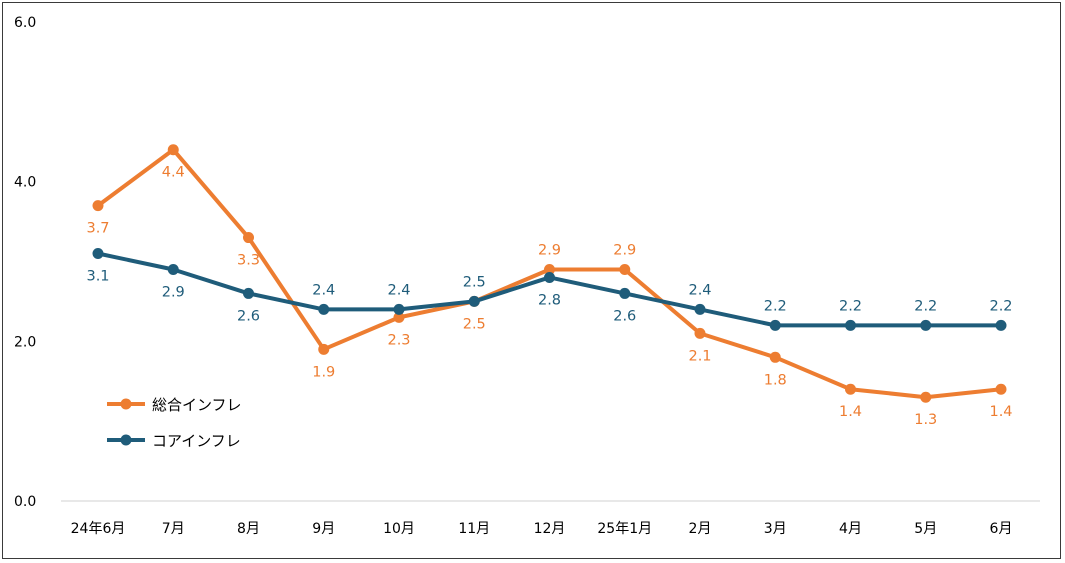  Describe the element at coordinates (248, 529) in the screenshot. I see `x-tick-label: 8月` at that location.